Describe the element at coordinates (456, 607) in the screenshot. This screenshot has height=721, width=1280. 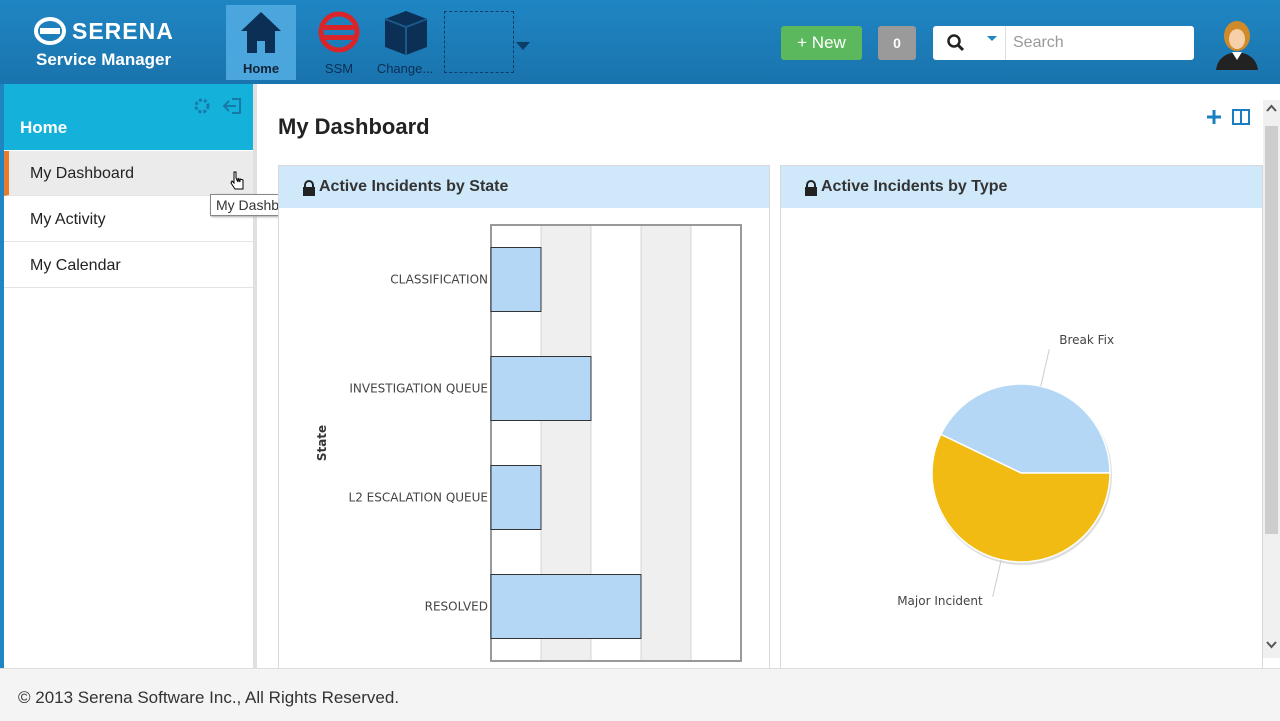
I see `y-tick-label: RESOLVED` at that location.